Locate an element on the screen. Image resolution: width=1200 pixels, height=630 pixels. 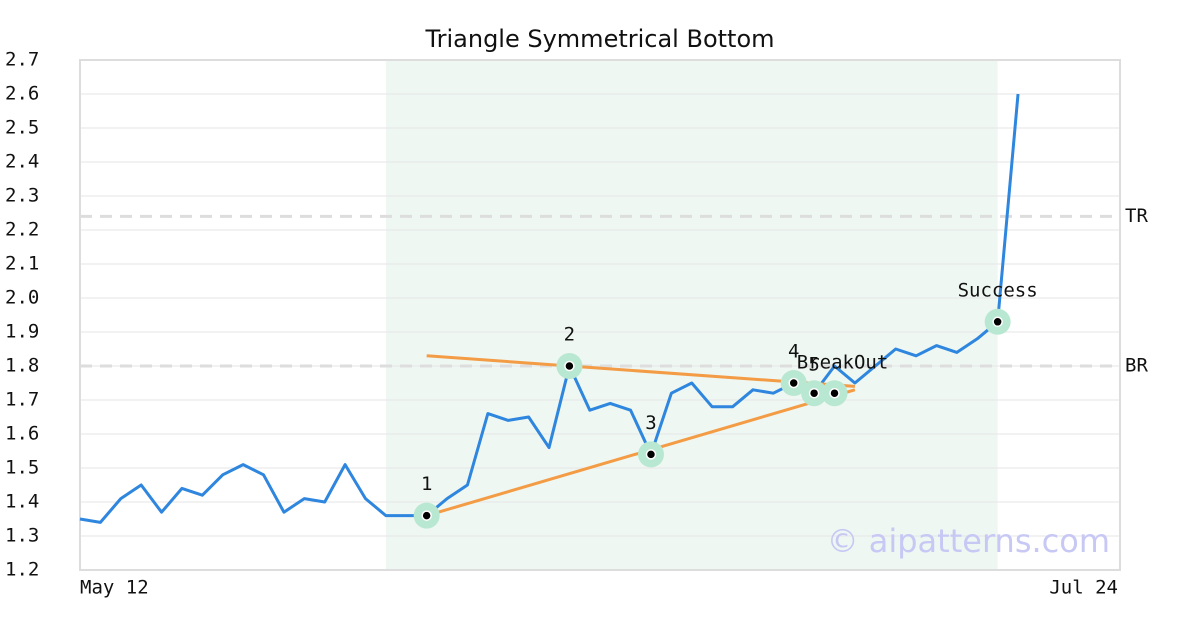
y-tick-label: 1.8 is located at coordinates (22, 366).